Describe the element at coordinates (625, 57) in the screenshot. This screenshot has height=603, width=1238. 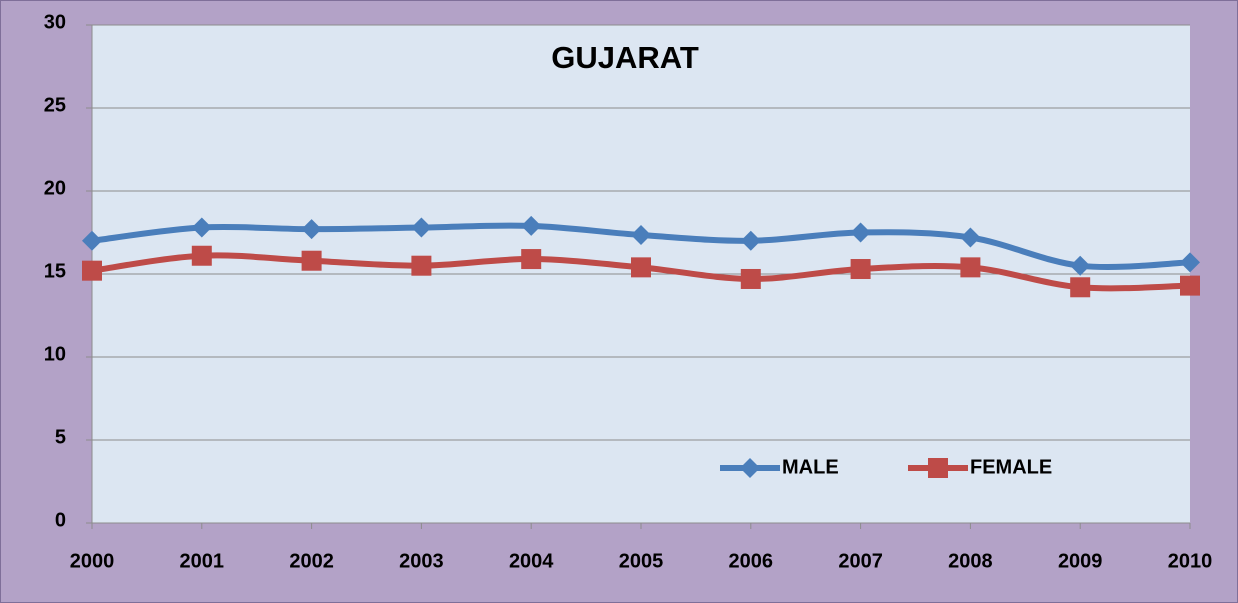
I see `chart-title: GUJARAT` at that location.